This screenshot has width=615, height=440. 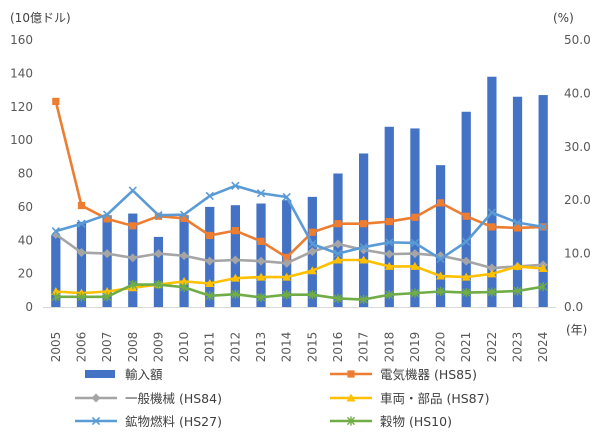 What do you see at coordinates (338, 347) in the screenshot?
I see `x-tick-label: 2016` at bounding box center [338, 347].